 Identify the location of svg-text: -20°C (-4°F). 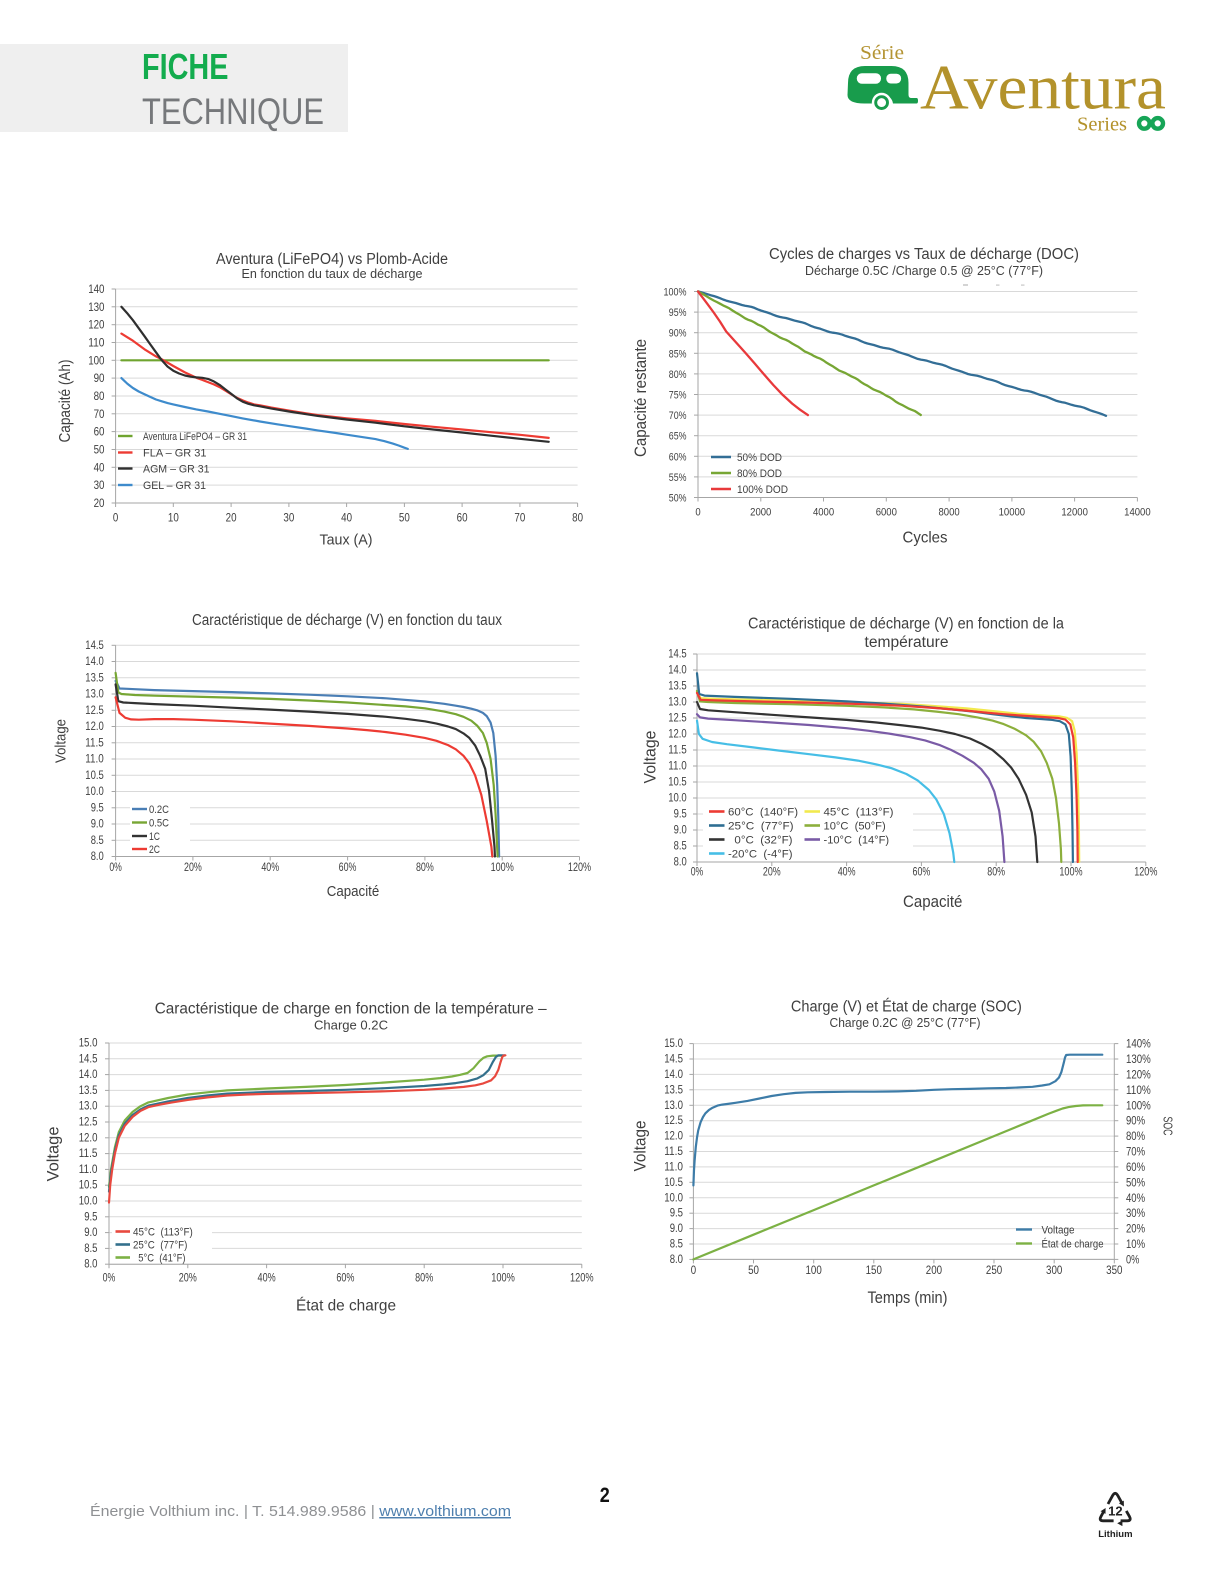
(760, 855).